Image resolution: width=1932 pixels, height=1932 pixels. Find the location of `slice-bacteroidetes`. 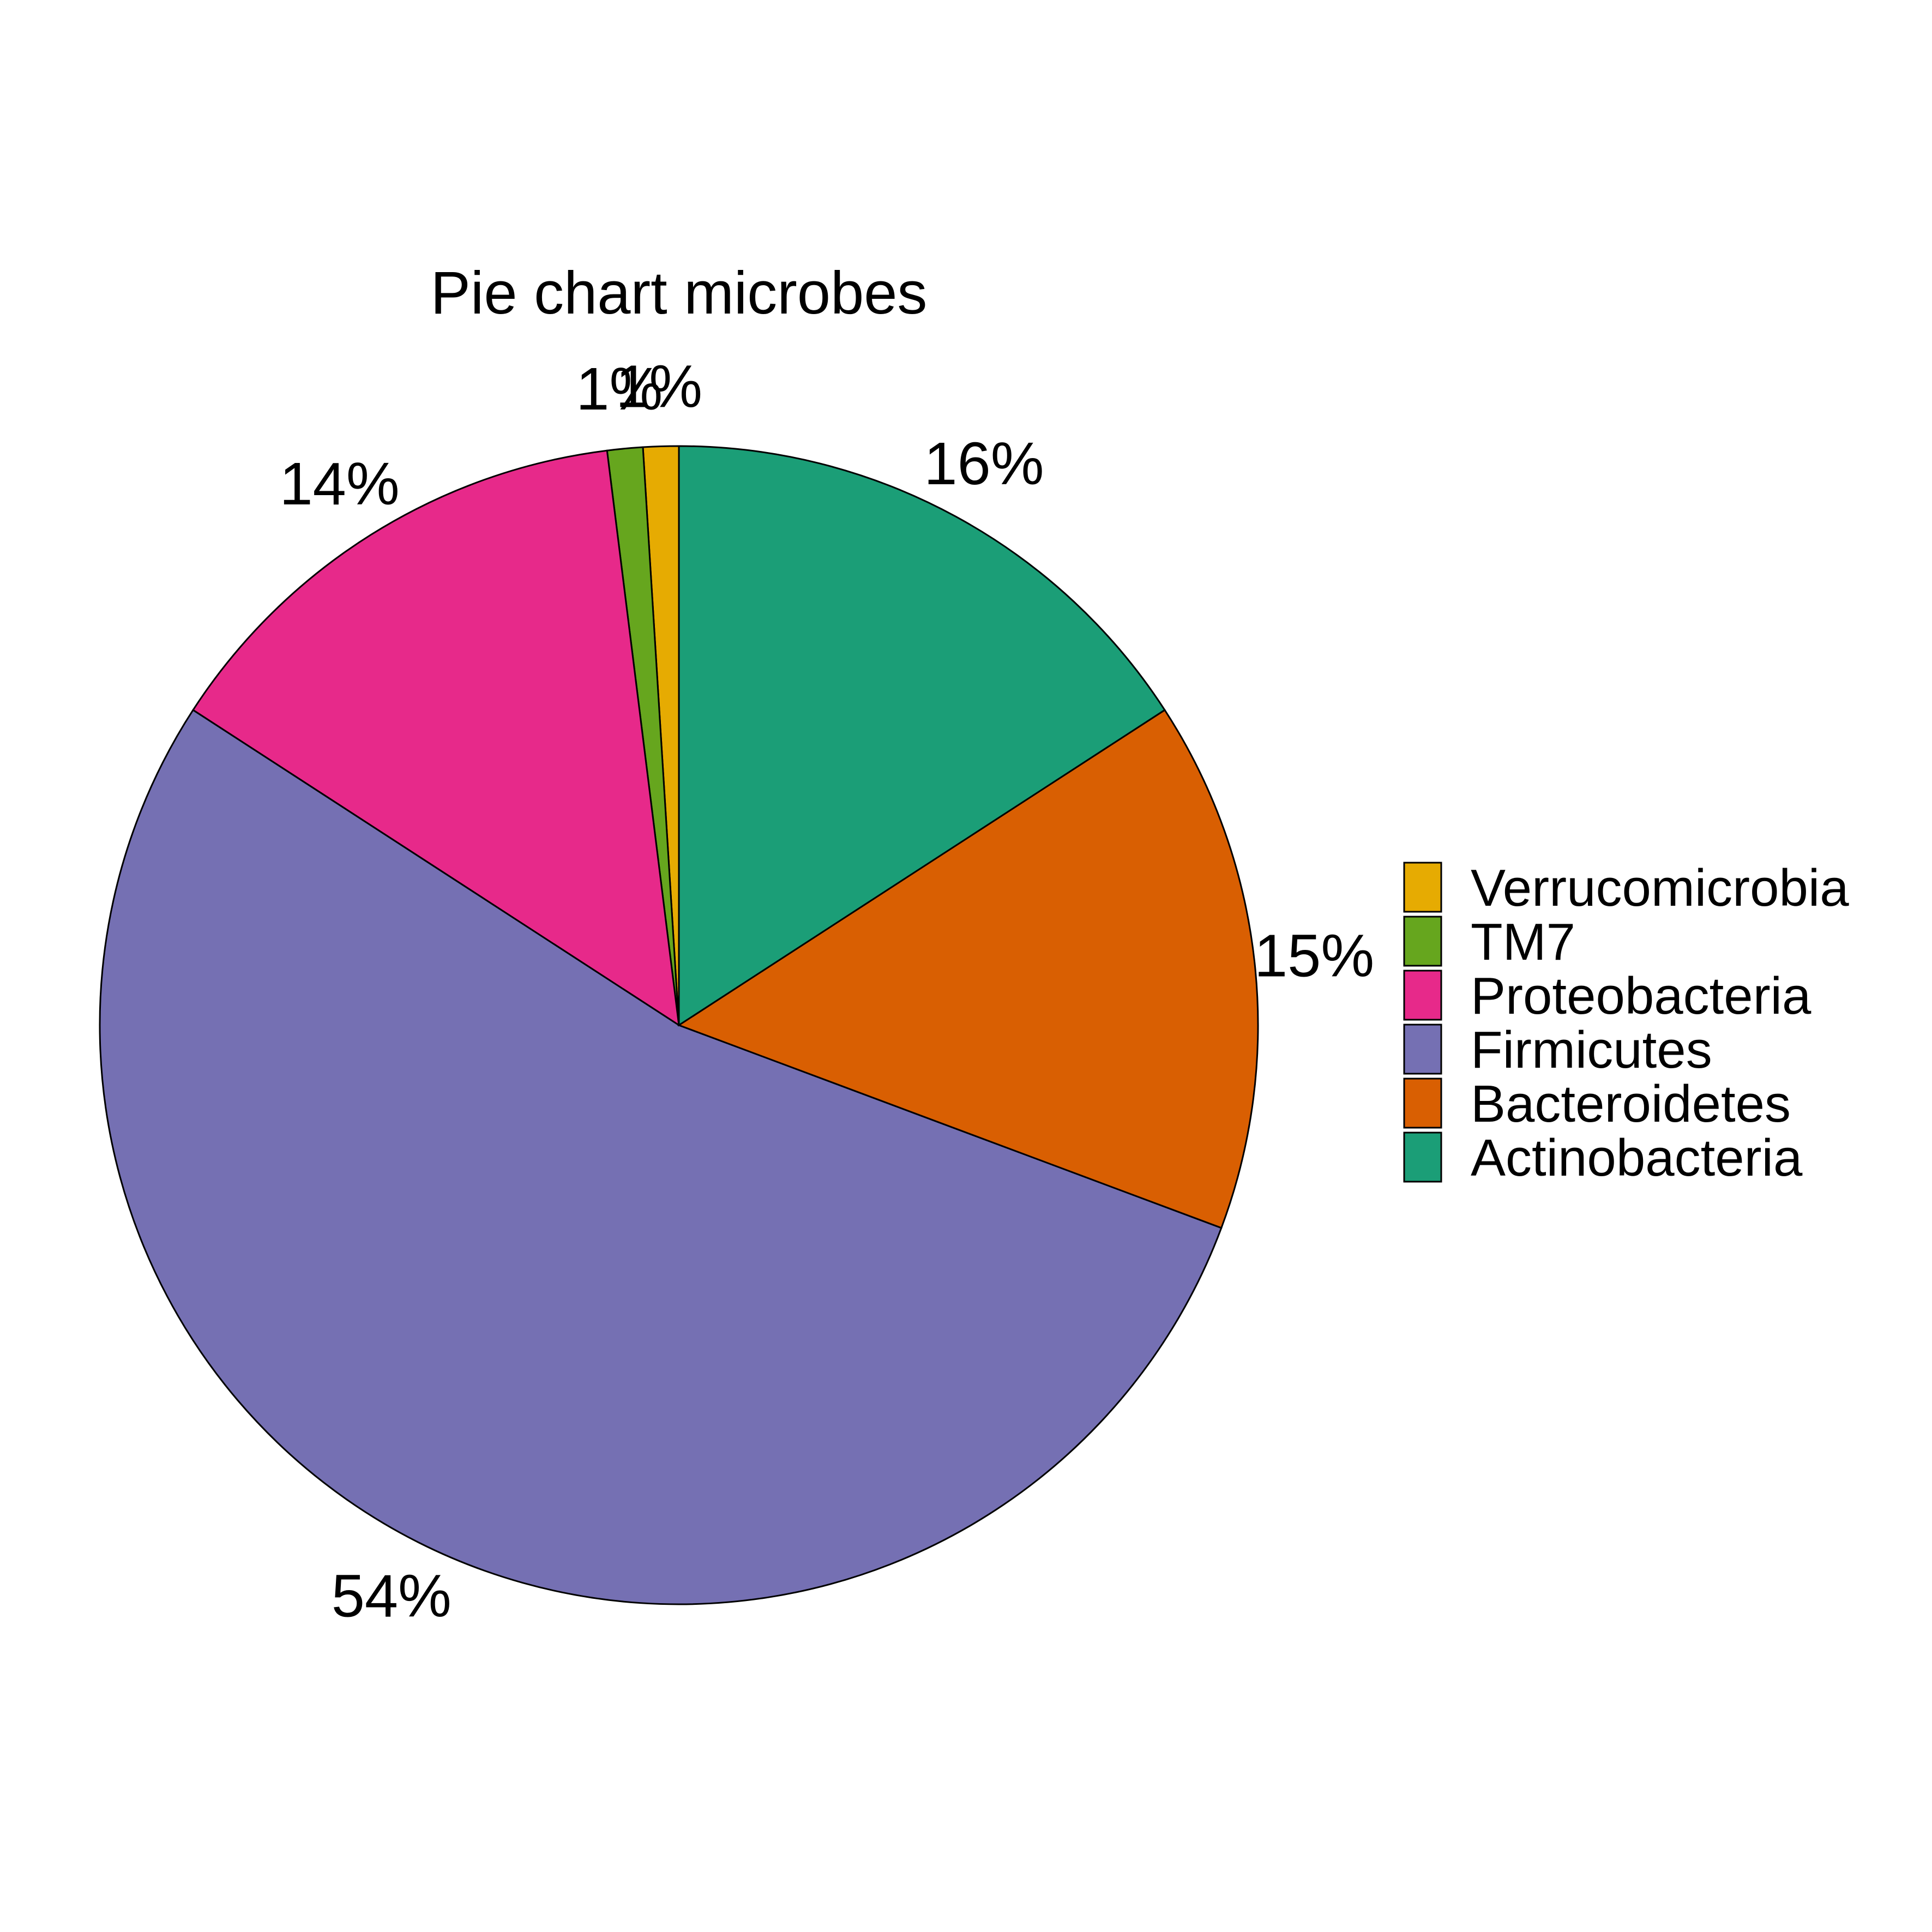

slice-bacteroidetes is located at coordinates (968, 968).